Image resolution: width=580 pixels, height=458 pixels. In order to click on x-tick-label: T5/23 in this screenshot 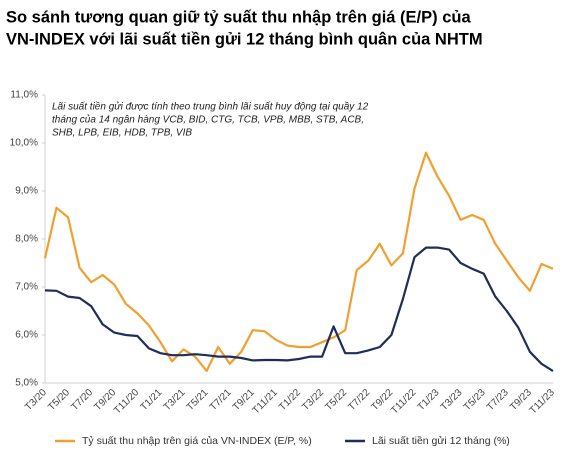, I will do `click(475, 400)`.